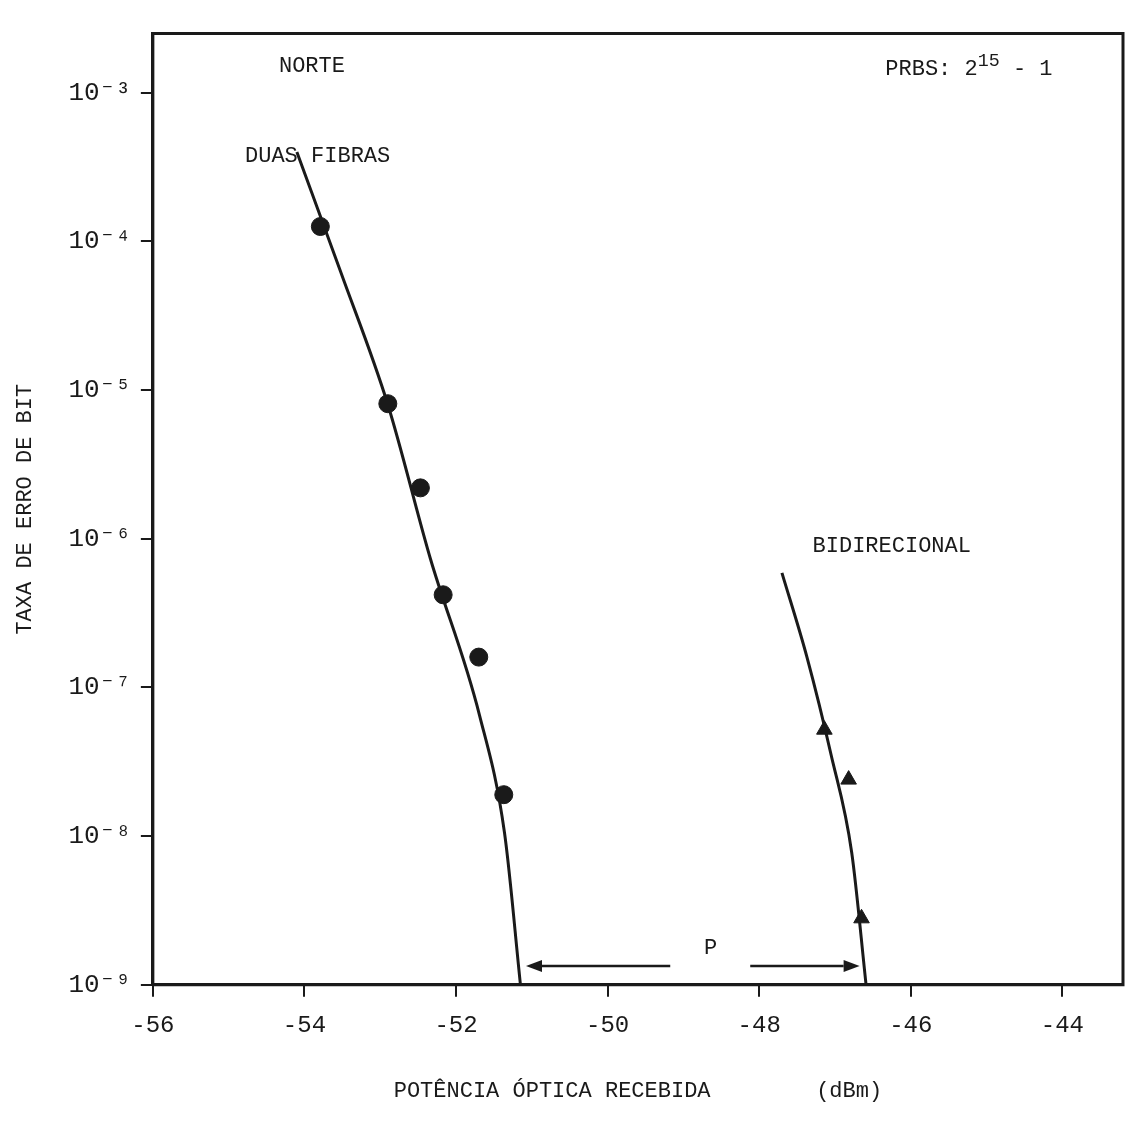 The height and width of the screenshot is (1122, 1143). I want to click on y-tick-label: 10⁻⁷, so click(99, 687).